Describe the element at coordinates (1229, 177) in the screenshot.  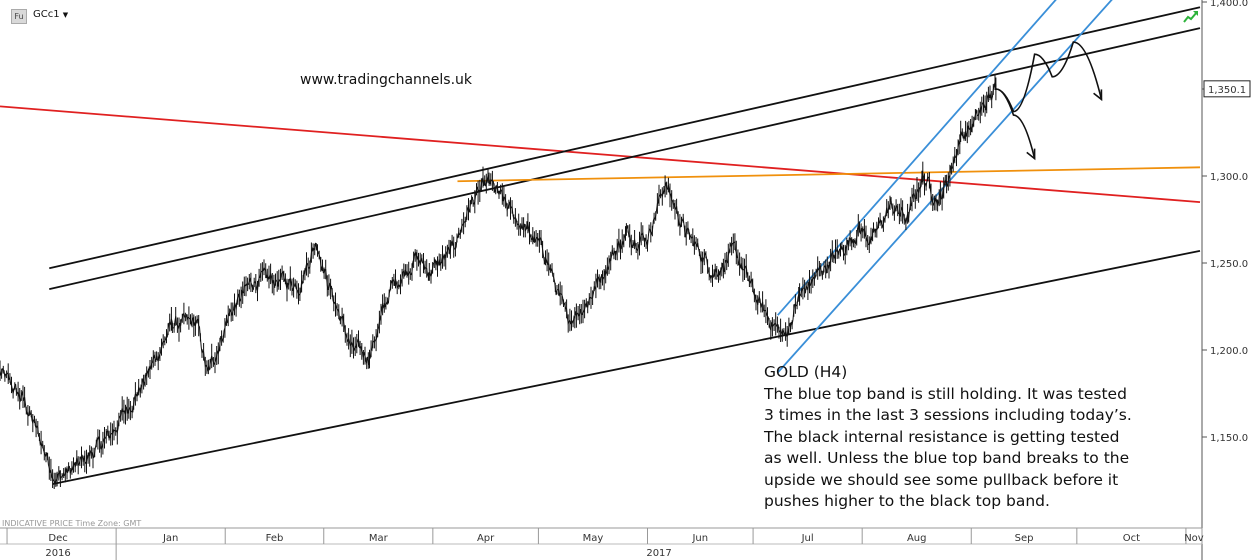
I see `y-tick-label: 1,300.0` at that location.